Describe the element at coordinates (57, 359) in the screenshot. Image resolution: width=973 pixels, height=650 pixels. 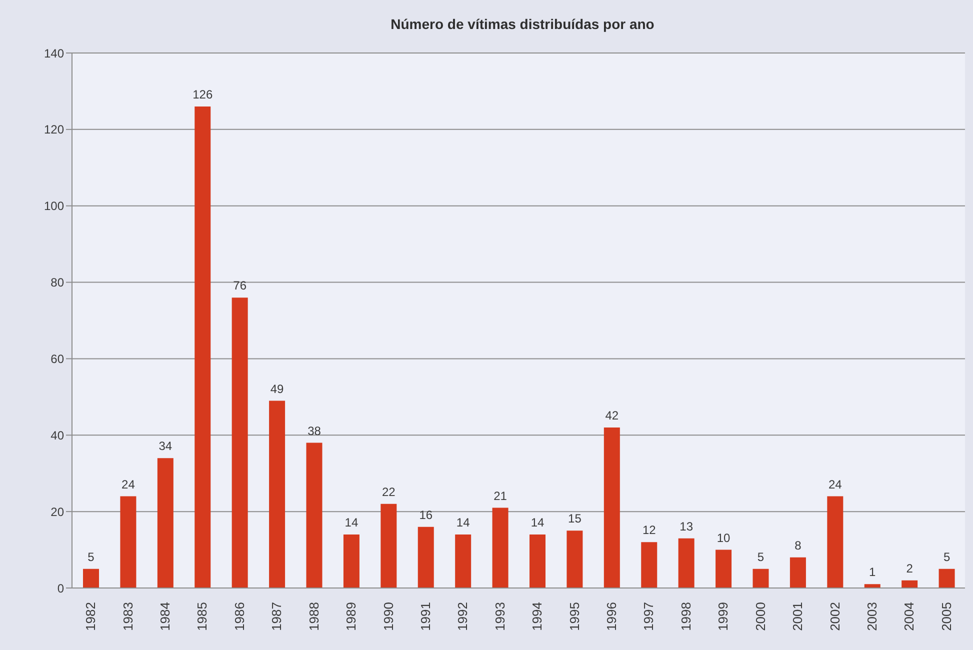
I see `y-tick-label: 60` at that location.